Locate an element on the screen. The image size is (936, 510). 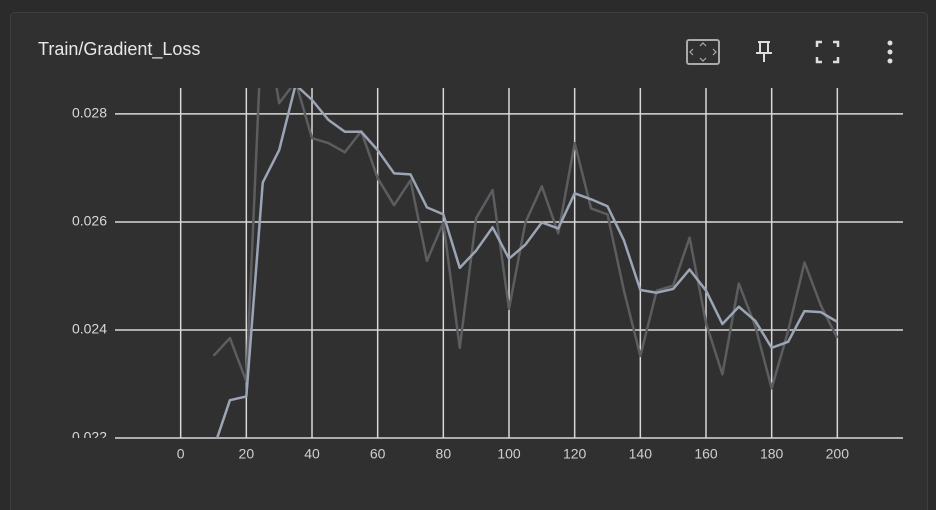
x-tick-label: 100 is located at coordinates (509, 454).